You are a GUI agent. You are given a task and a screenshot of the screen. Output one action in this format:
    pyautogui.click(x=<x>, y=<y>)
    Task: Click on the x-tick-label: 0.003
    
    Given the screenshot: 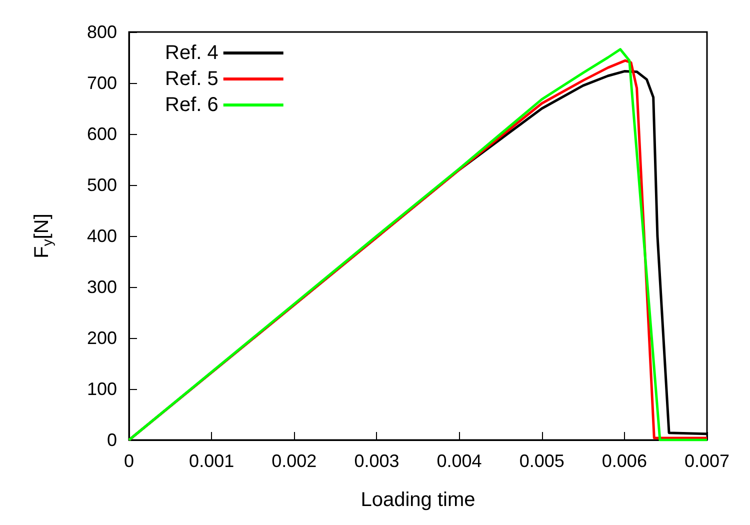 What is the action you would take?
    pyautogui.click(x=377, y=461)
    